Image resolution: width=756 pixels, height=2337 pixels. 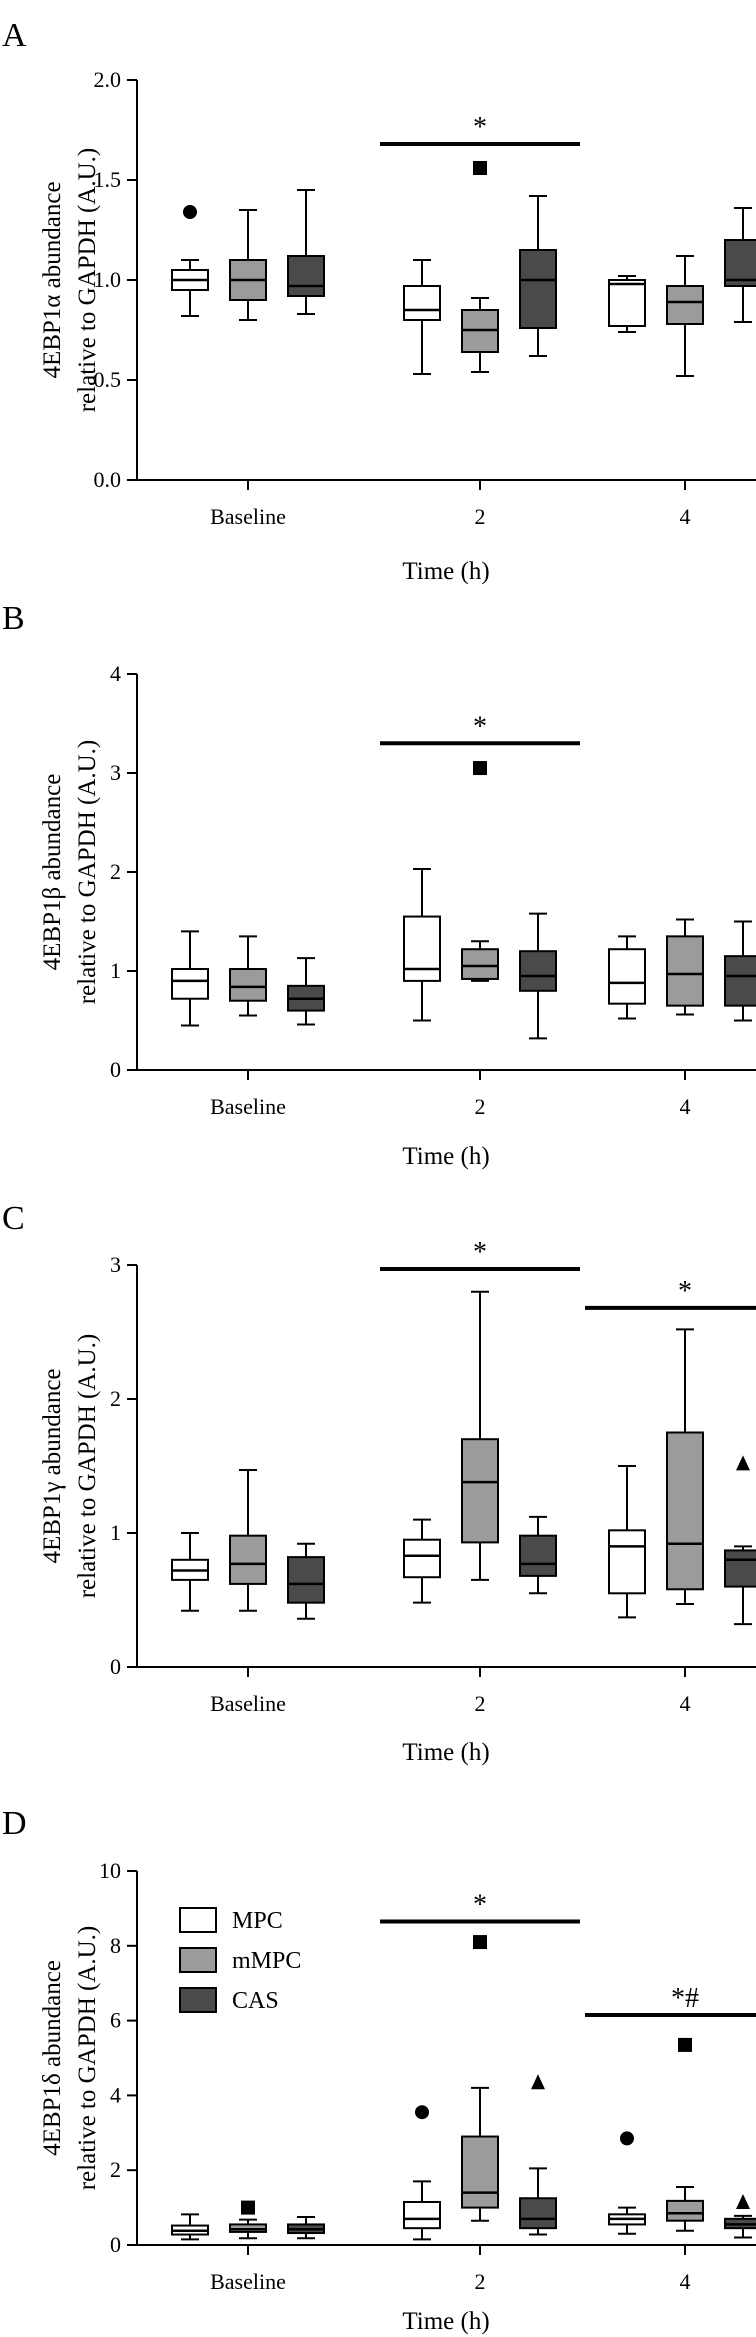 I want to click on legend-label: mMPC, so click(x=266, y=1961).